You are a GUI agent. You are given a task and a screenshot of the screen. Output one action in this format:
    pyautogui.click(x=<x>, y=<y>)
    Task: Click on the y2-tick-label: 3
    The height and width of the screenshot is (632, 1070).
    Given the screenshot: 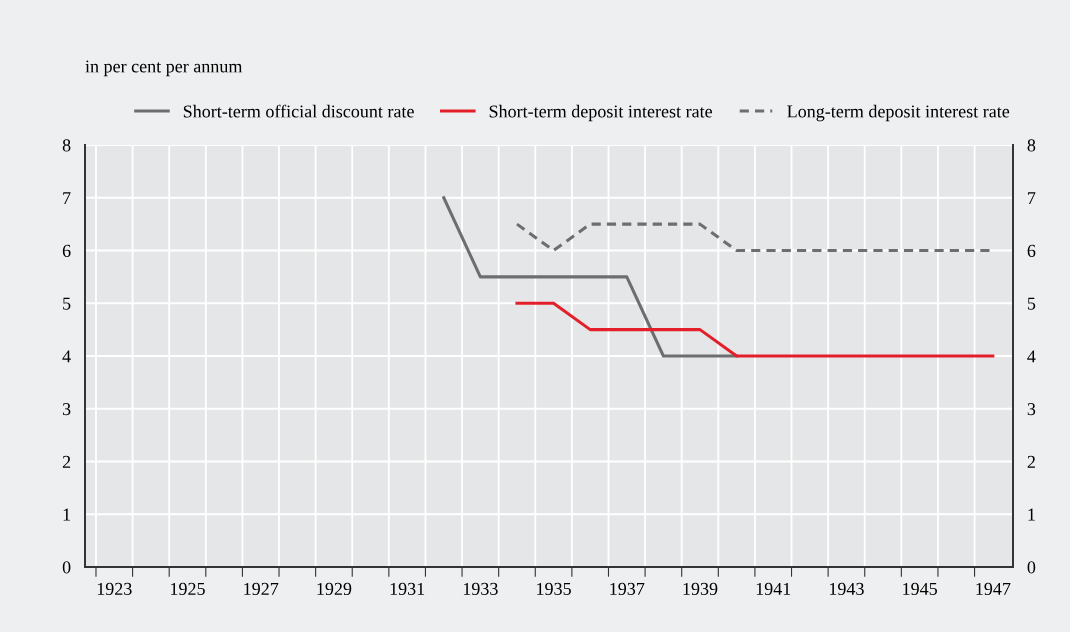 What is the action you would take?
    pyautogui.click(x=1031, y=409)
    